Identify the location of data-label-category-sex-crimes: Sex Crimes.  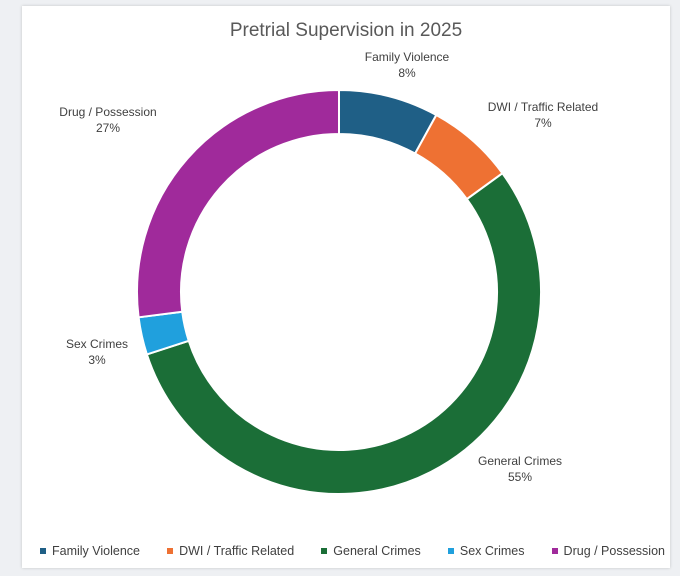
(97, 344).